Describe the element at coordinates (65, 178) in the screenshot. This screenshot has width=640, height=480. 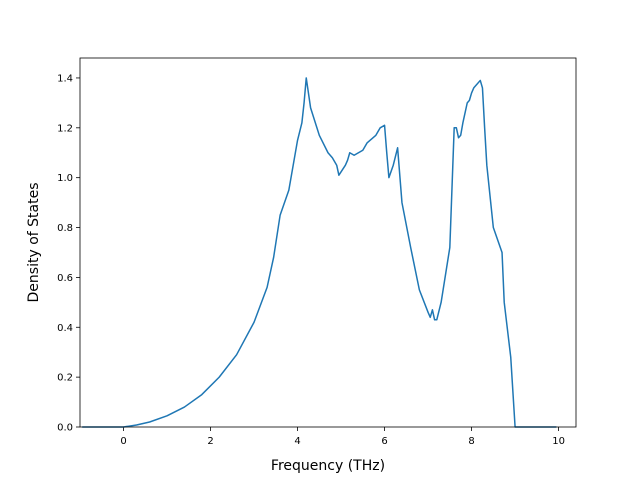
I see `y-tick-label: 1.0` at that location.